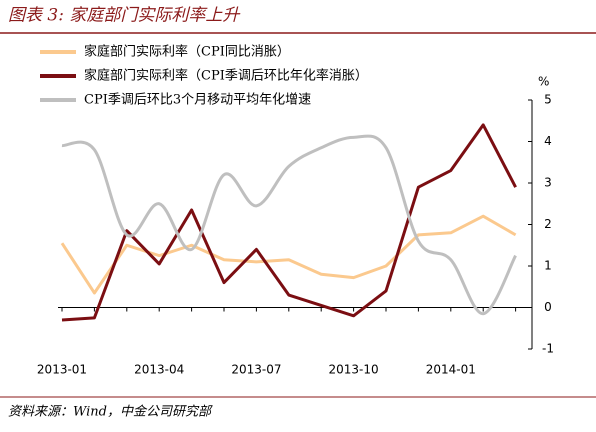 Image resolution: width=596 pixels, height=432 pixels. What do you see at coordinates (256, 370) in the screenshot?
I see `x-tick-label: 2013-07` at bounding box center [256, 370].